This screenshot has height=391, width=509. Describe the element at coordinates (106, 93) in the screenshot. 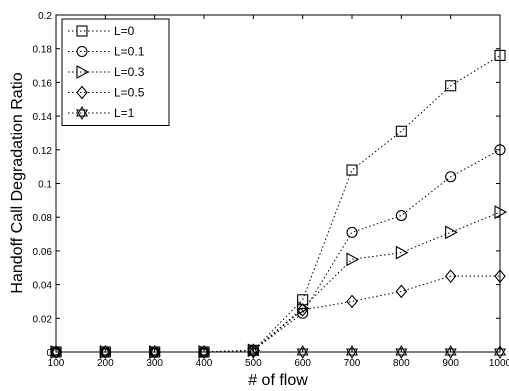

I see `legend-item: L=0.5` at that location.